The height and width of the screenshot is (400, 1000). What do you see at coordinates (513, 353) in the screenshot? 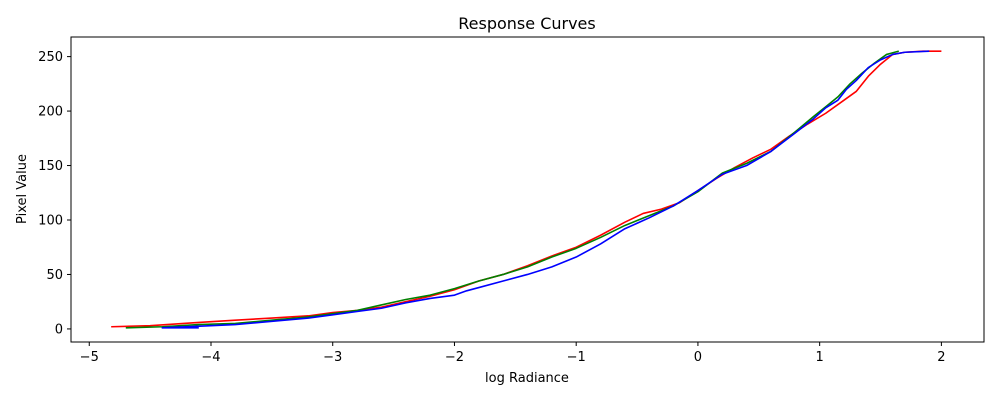
I see `x-axis: −5 −4 −3 −2 −1 0 1 2` at bounding box center [513, 353].